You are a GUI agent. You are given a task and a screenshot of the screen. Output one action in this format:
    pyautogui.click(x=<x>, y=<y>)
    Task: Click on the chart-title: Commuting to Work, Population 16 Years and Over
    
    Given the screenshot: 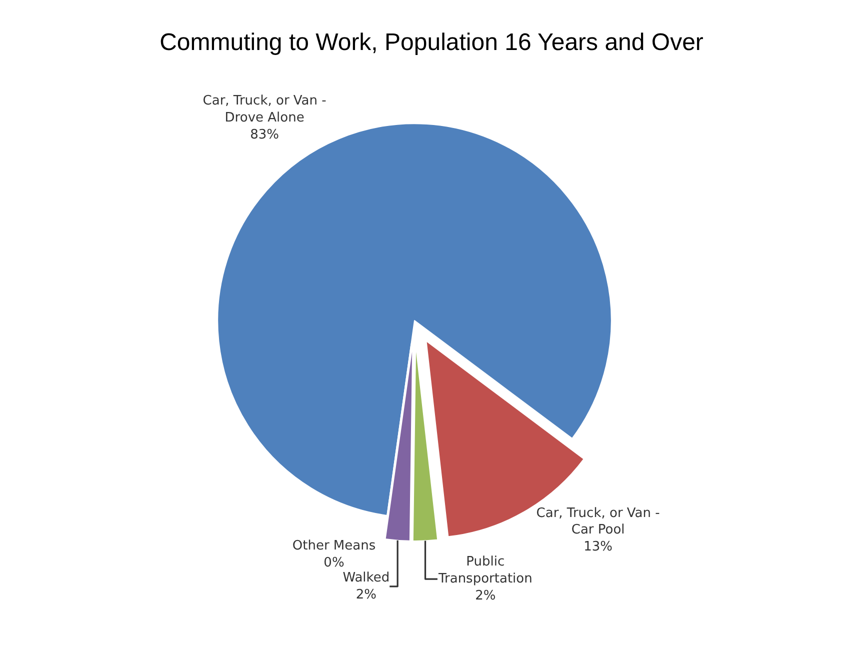 What is the action you would take?
    pyautogui.click(x=432, y=42)
    